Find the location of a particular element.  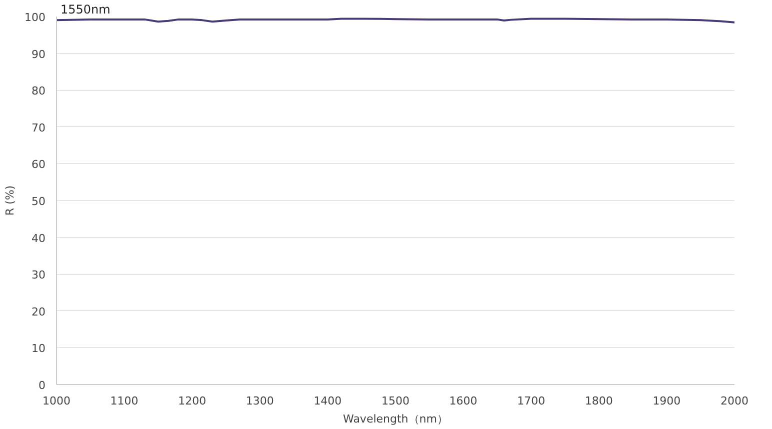

x-tick-label: 1900 is located at coordinates (666, 401).